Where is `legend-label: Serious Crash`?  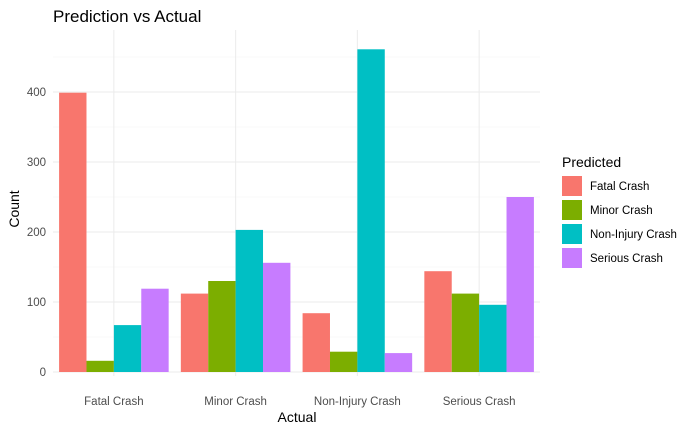 legend-label: Serious Crash is located at coordinates (626, 259).